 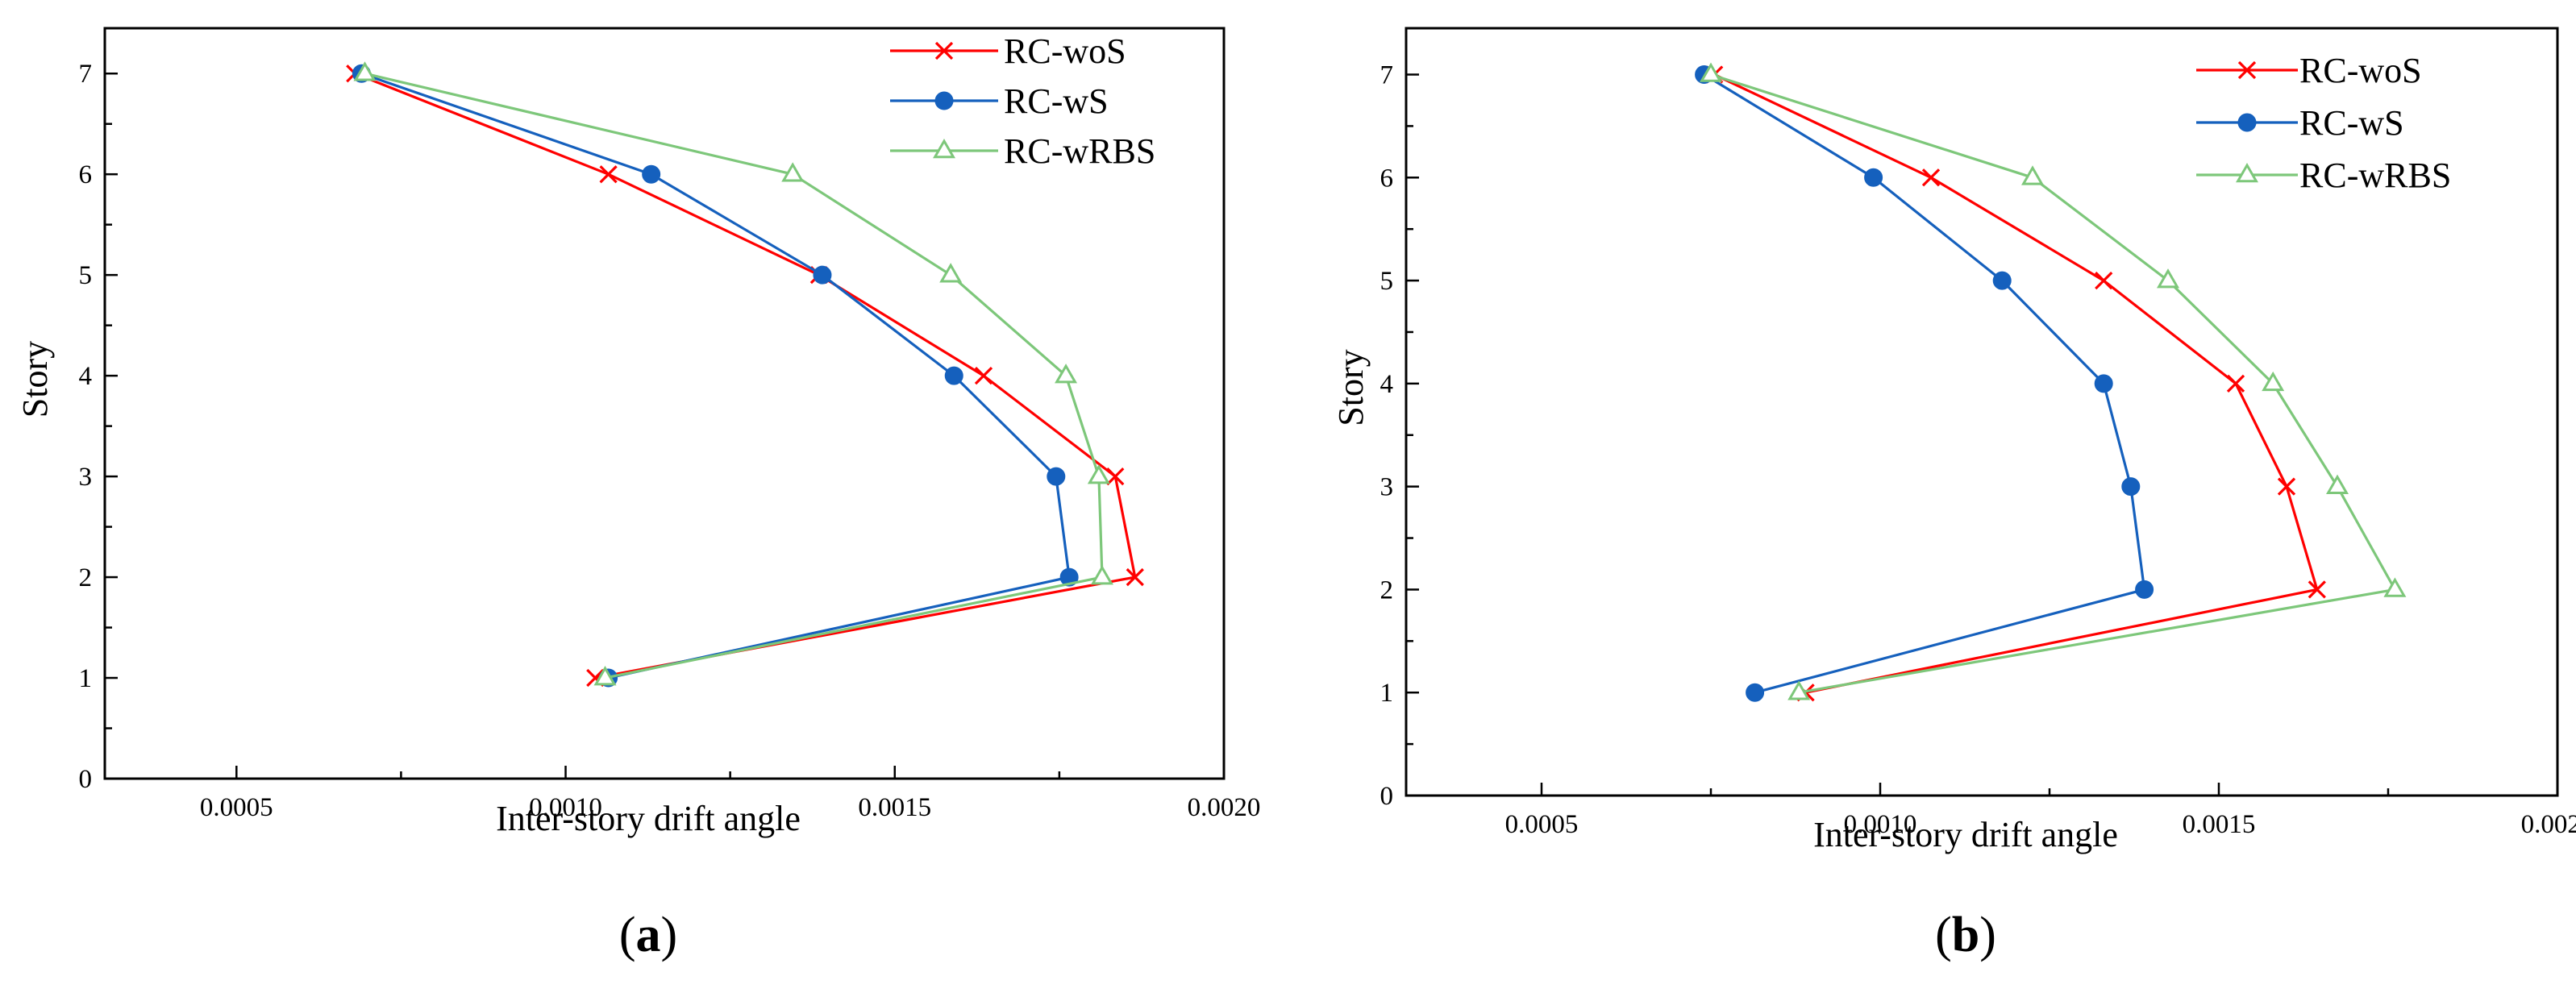 I want to click on caption-letter: b, so click(x=1966, y=935).